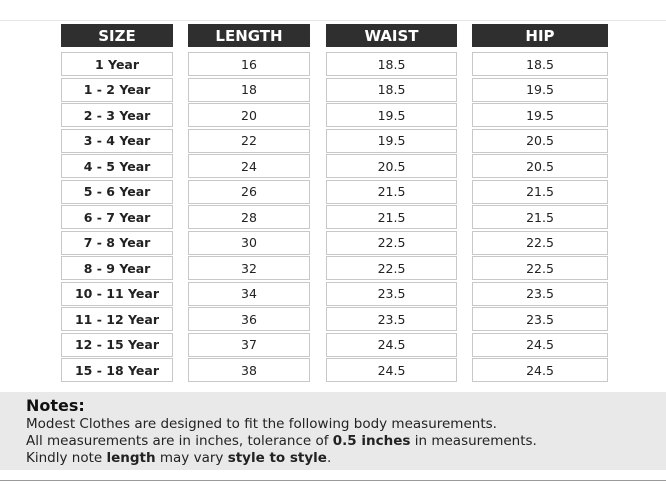 The height and width of the screenshot is (484, 666). What do you see at coordinates (249, 293) in the screenshot?
I see `table-cell: 34` at bounding box center [249, 293].